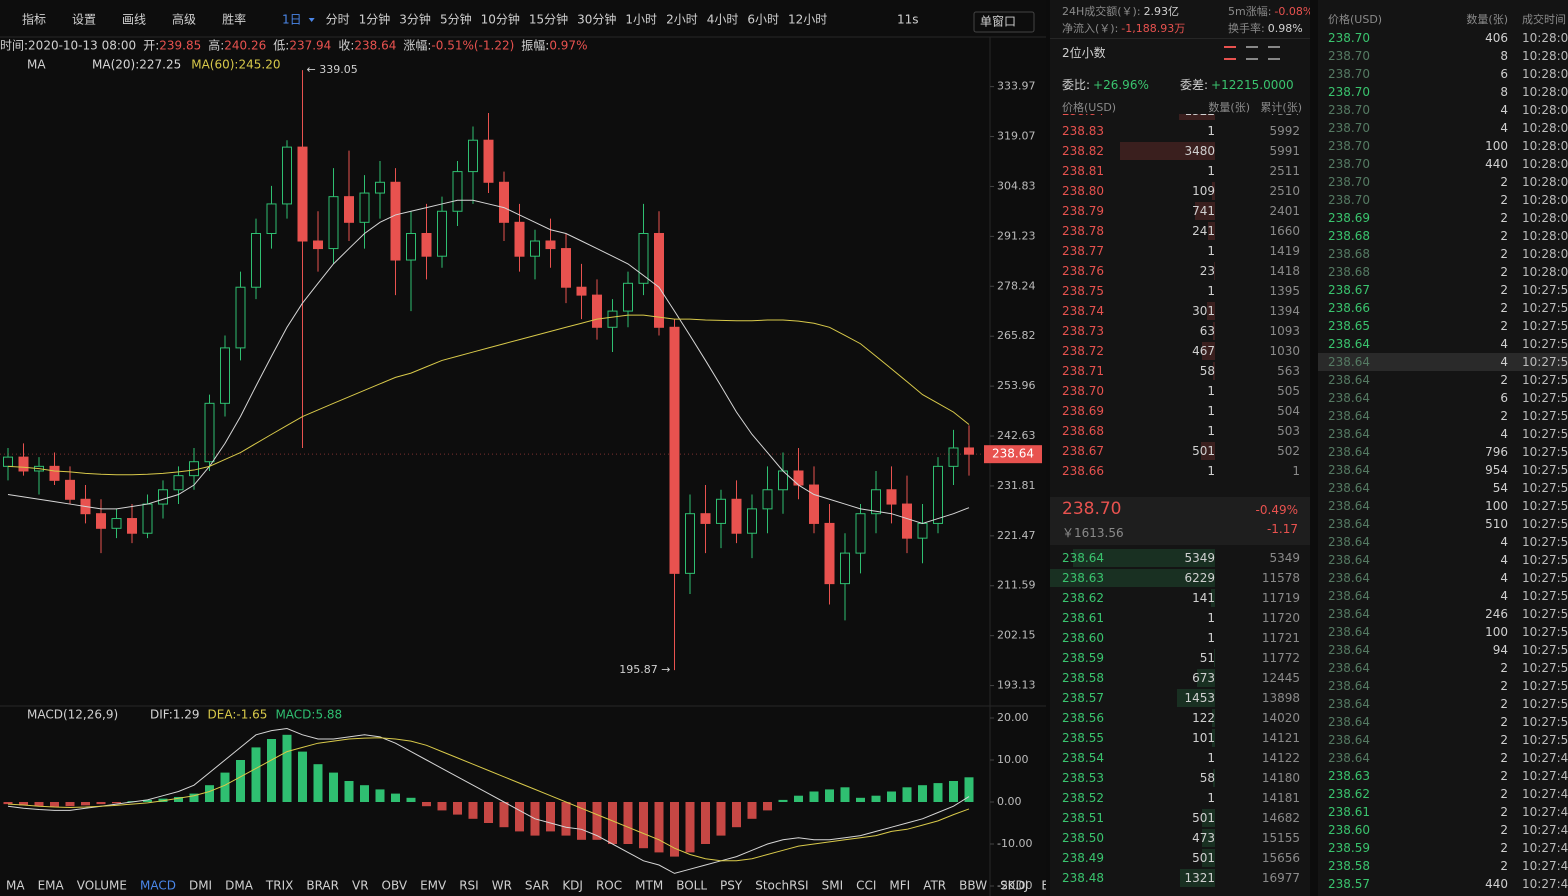 This screenshot has height=896, width=1568. I want to click on cumulative: 15656, so click(1280, 858).